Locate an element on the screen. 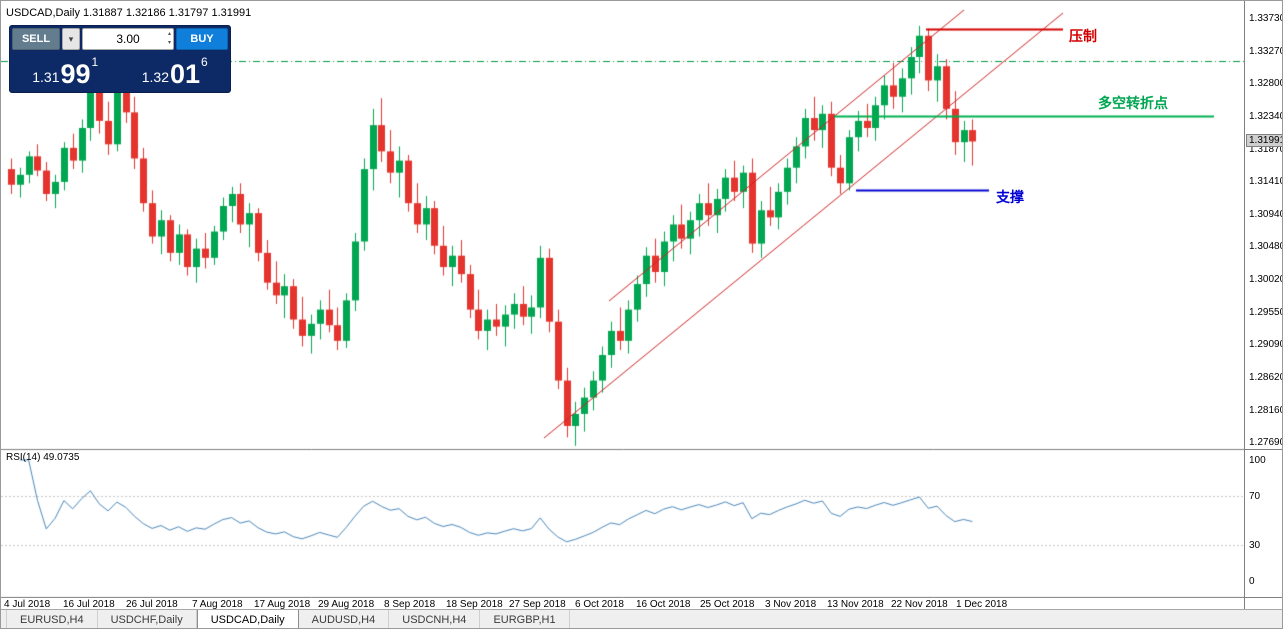 Image resolution: width=1283 pixels, height=629 pixels. volume-input is located at coordinates (128, 39).